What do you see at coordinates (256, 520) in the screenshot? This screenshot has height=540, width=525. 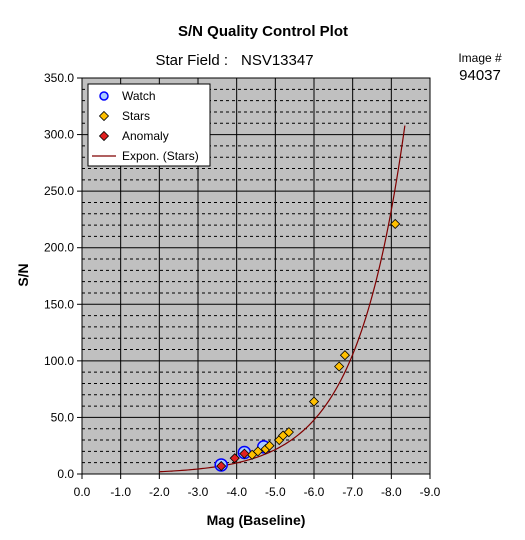 I see `x-axis-title: Mag (Baseline)` at bounding box center [256, 520].